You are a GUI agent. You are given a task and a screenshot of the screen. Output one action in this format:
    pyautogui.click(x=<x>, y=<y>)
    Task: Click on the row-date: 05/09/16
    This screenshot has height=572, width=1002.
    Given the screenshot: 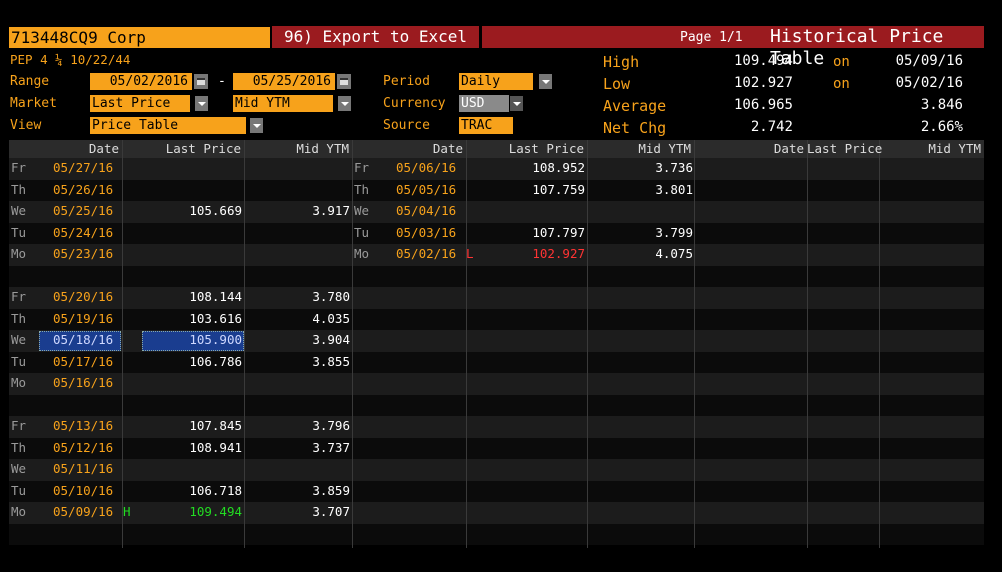 What is the action you would take?
    pyautogui.click(x=83, y=511)
    